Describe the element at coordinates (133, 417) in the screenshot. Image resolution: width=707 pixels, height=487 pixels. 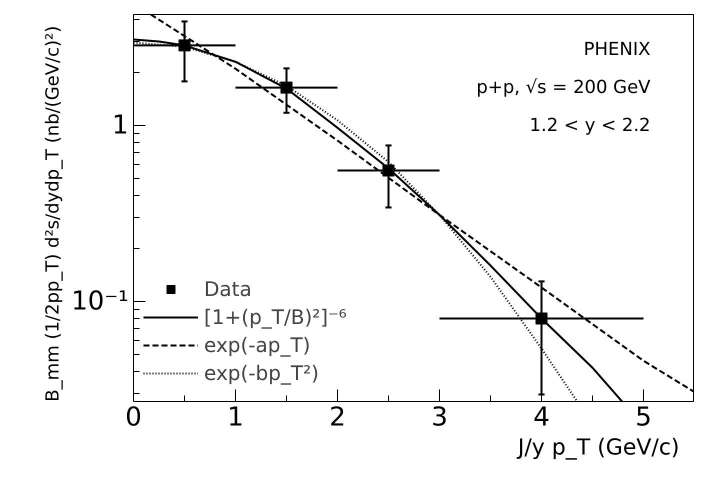
I see `x-tick-label: 0` at that location.